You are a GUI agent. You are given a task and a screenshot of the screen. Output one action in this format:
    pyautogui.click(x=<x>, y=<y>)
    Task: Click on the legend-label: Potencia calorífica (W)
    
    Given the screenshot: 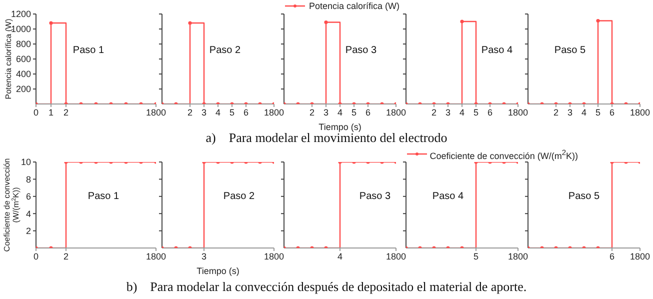 What is the action you would take?
    pyautogui.click(x=354, y=6)
    